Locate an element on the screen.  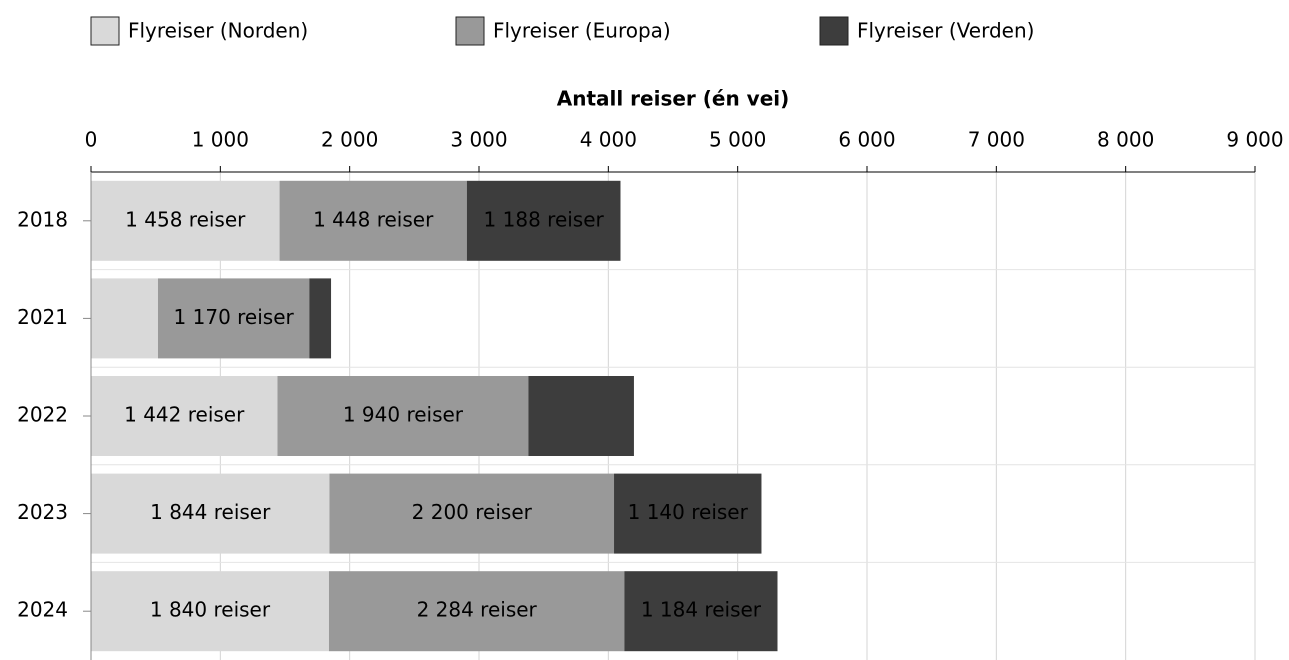
legend-label: Flyreiser (Verden) is located at coordinates (945, 31).